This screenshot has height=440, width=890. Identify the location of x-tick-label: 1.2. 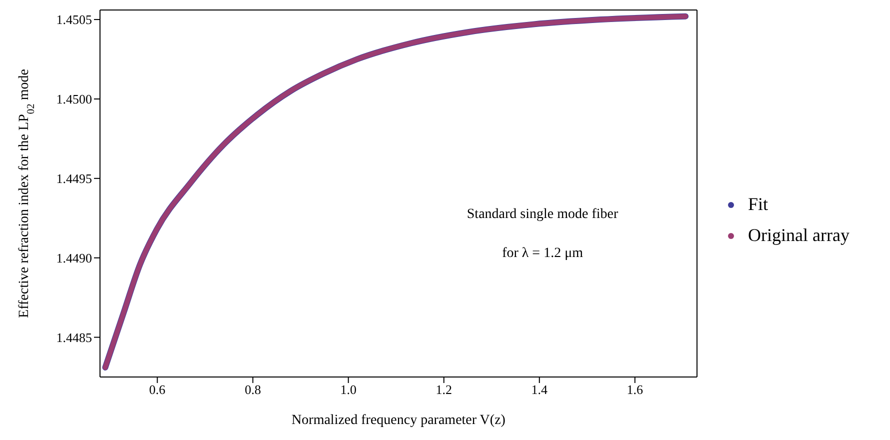
(444, 390).